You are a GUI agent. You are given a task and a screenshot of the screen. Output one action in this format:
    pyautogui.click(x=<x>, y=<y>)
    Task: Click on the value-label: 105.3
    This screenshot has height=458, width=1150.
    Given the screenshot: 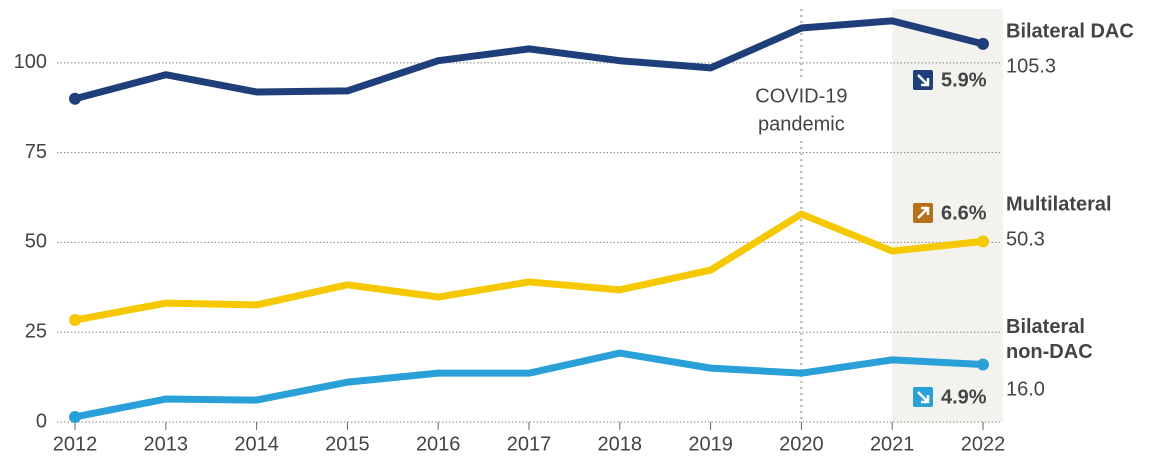 What is the action you would take?
    pyautogui.click(x=1031, y=66)
    